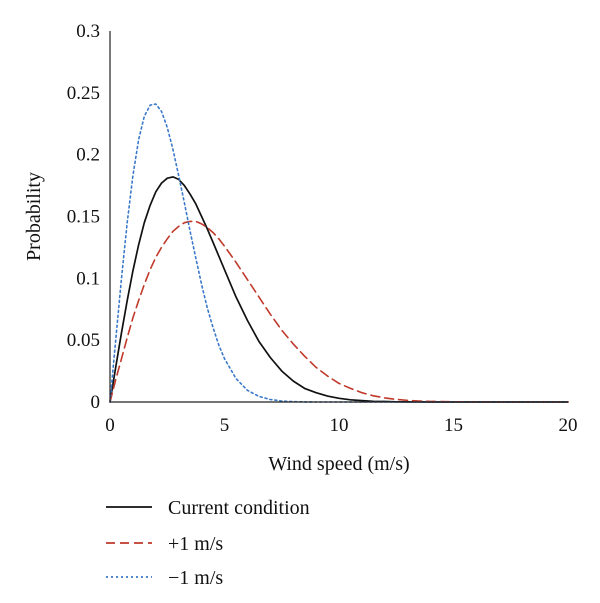 This screenshot has height=603, width=600. Describe the element at coordinates (83, 93) in the screenshot. I see `y-tick-label: 0.25` at that location.